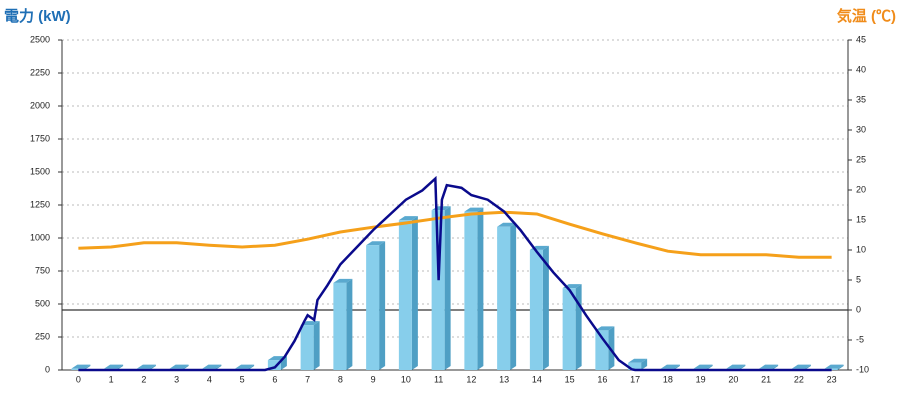 Image resolution: width=900 pixels, height=400 pixels. What do you see at coordinates (40, 39) in the screenshot?
I see `y-tick-label: 2500` at bounding box center [40, 39].